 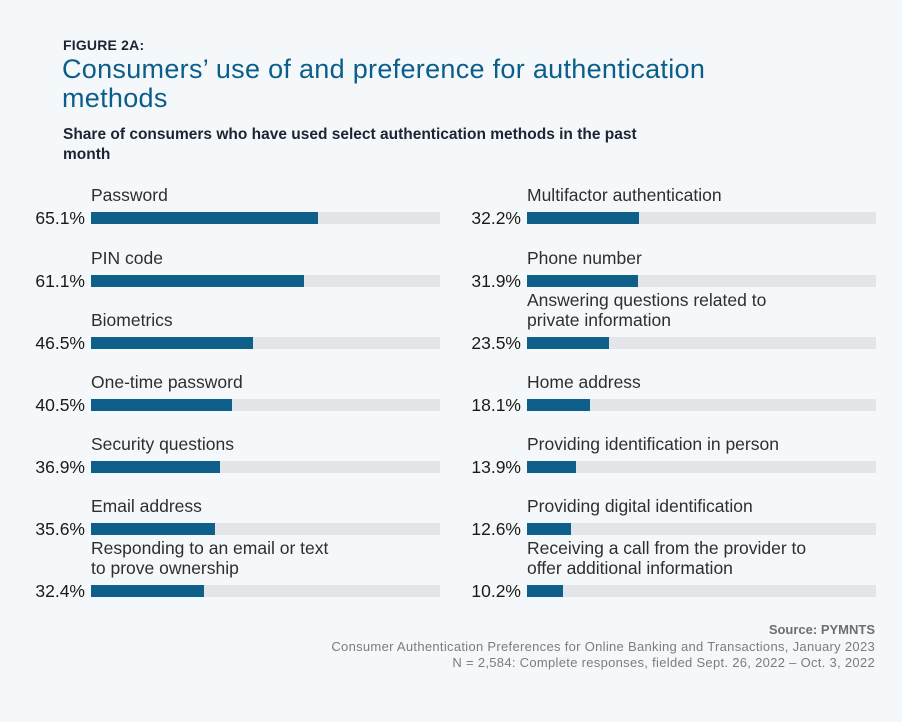 What do you see at coordinates (60, 281) in the screenshot?
I see `value-label: 61.1%` at bounding box center [60, 281].